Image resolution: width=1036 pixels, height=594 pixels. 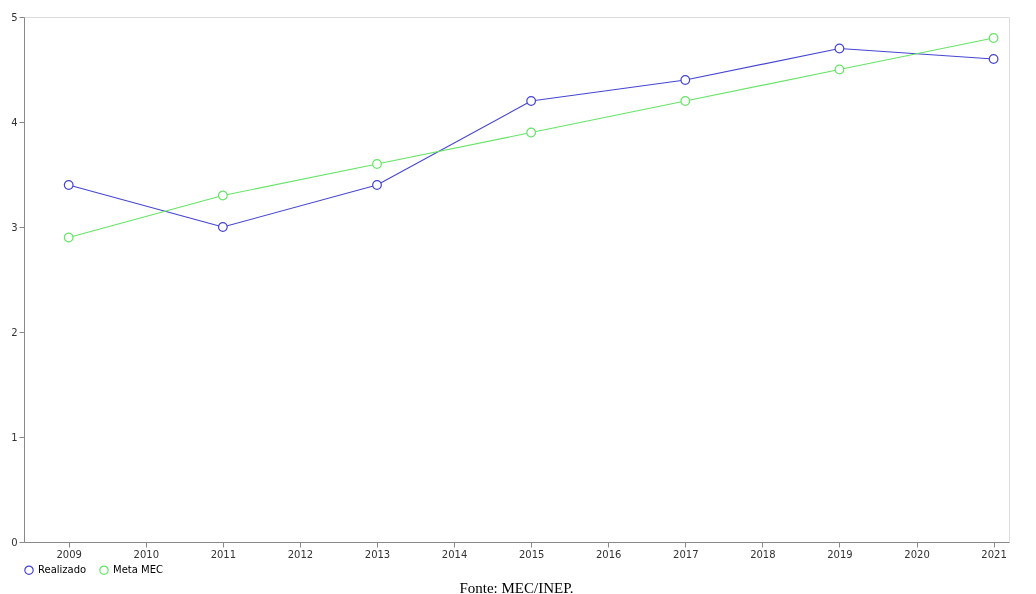 What do you see at coordinates (62, 570) in the screenshot?
I see `legend-label: Realizado` at bounding box center [62, 570].